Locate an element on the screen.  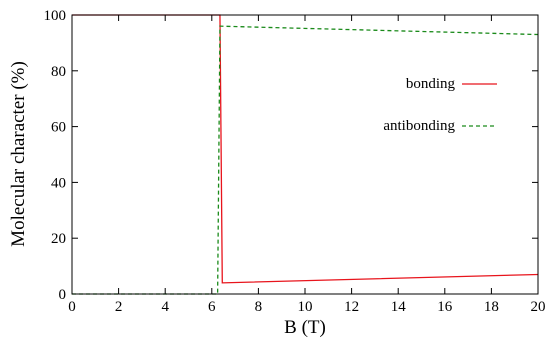
x-tick-label: 10 is located at coordinates (305, 307).